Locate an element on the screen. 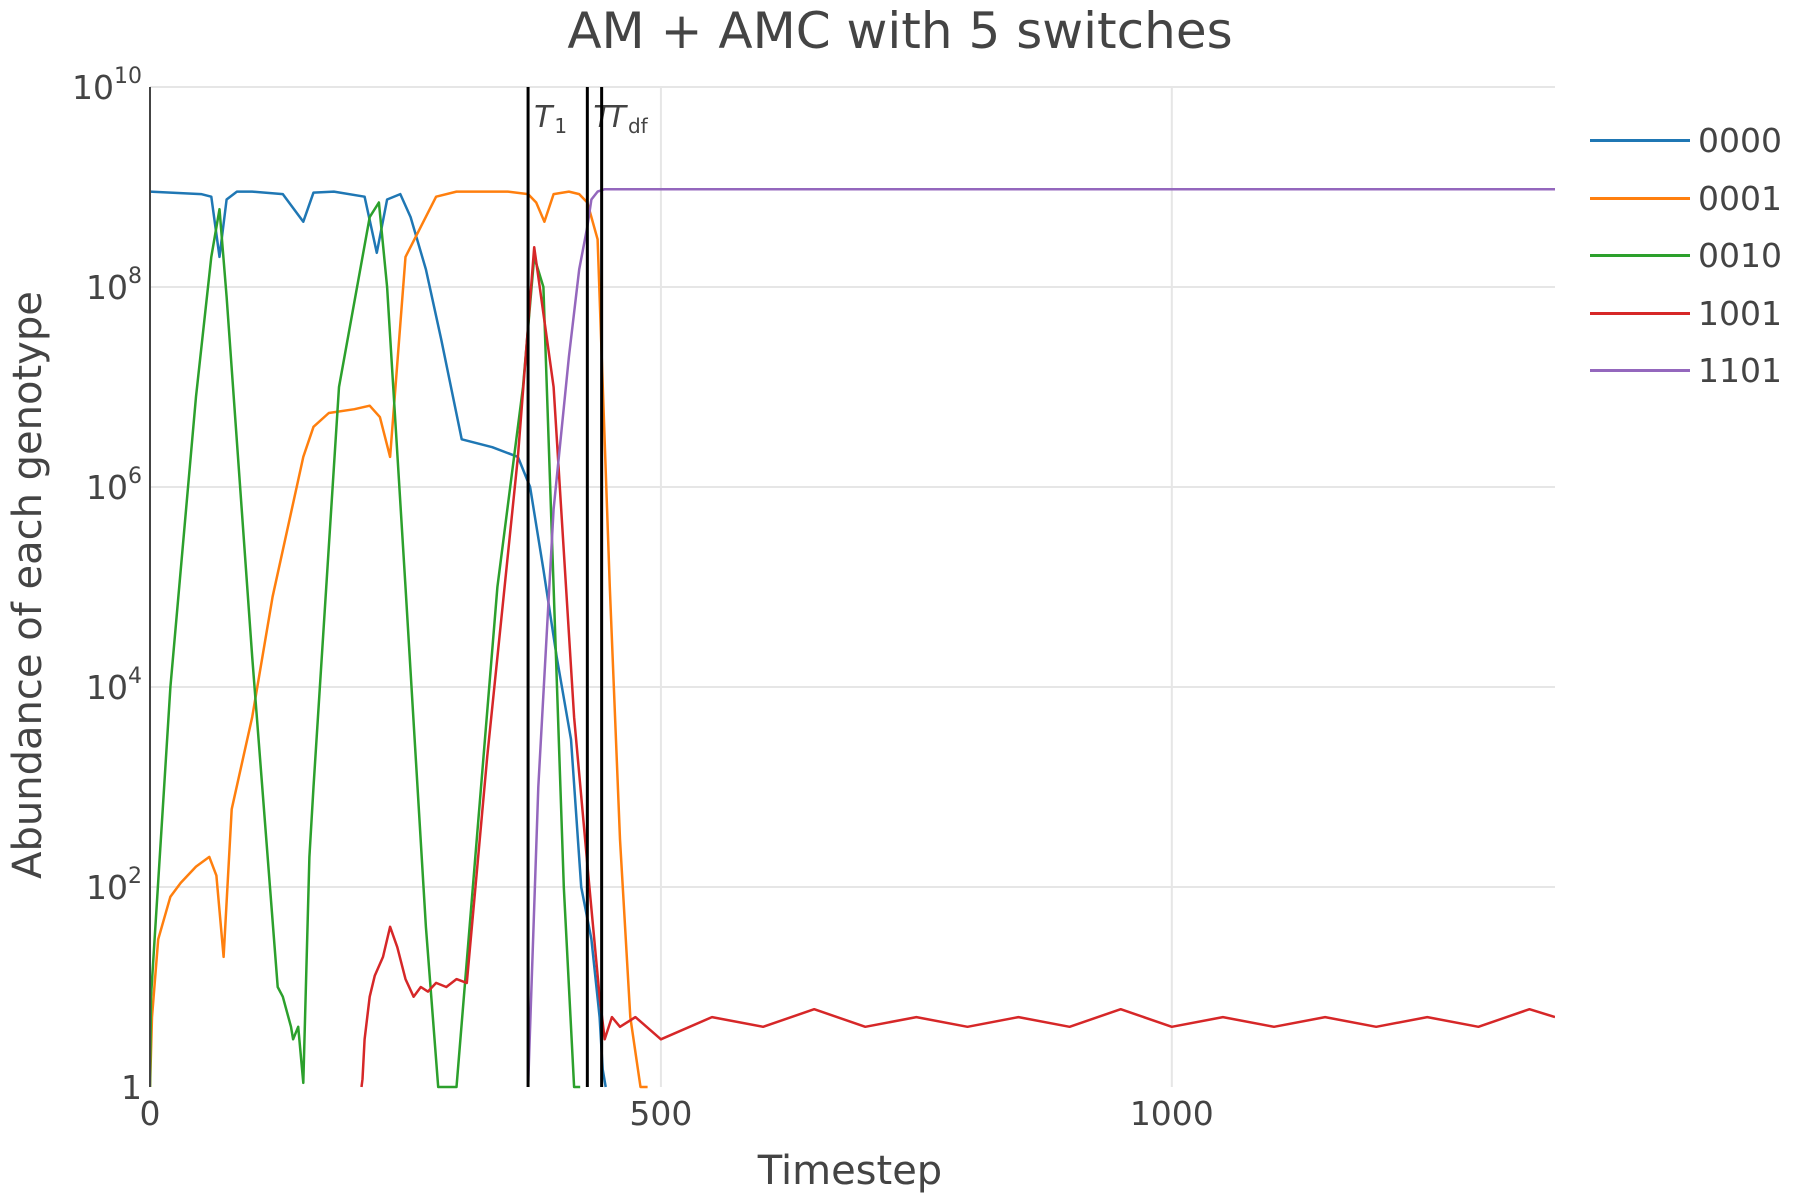 The image size is (1800, 1200). y-tick-label: 10¹⁰ is located at coordinates (107, 85).